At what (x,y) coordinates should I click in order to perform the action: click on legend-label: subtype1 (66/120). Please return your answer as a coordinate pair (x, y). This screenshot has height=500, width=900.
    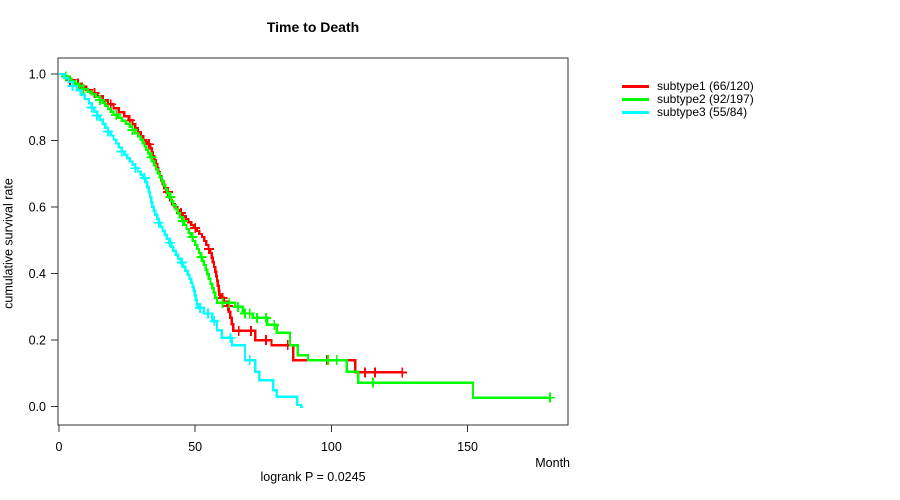
    Looking at the image, I should click on (705, 86).